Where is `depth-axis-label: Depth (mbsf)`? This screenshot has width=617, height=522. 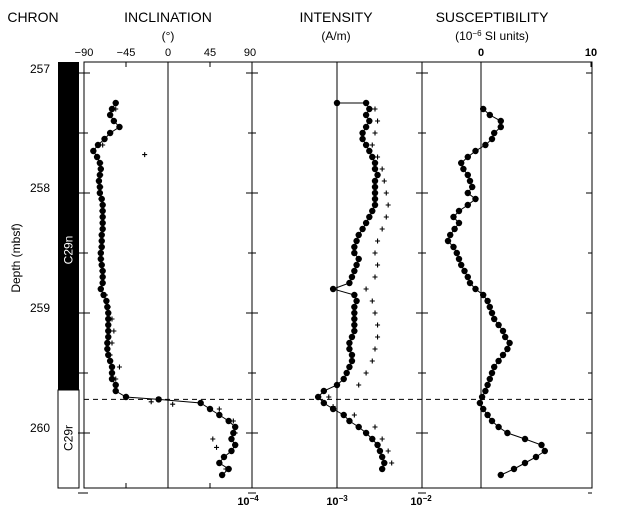
depth-axis-label: Depth (mbsf) is located at coordinates (16, 257).